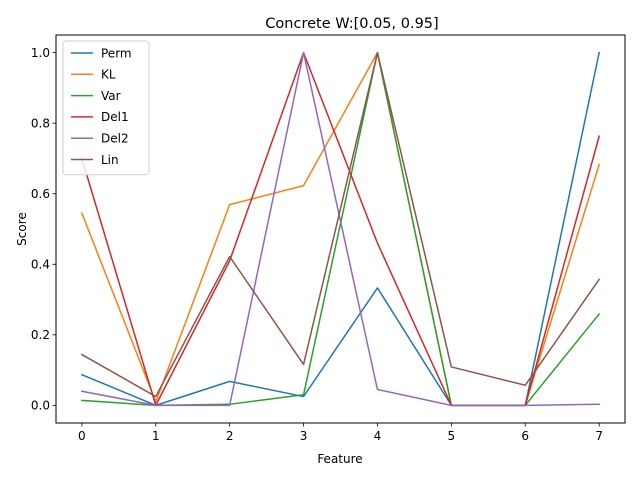 This screenshot has height=480, width=640. Describe the element at coordinates (40, 53) in the screenshot. I see `y-tick-label: 1.0` at that location.